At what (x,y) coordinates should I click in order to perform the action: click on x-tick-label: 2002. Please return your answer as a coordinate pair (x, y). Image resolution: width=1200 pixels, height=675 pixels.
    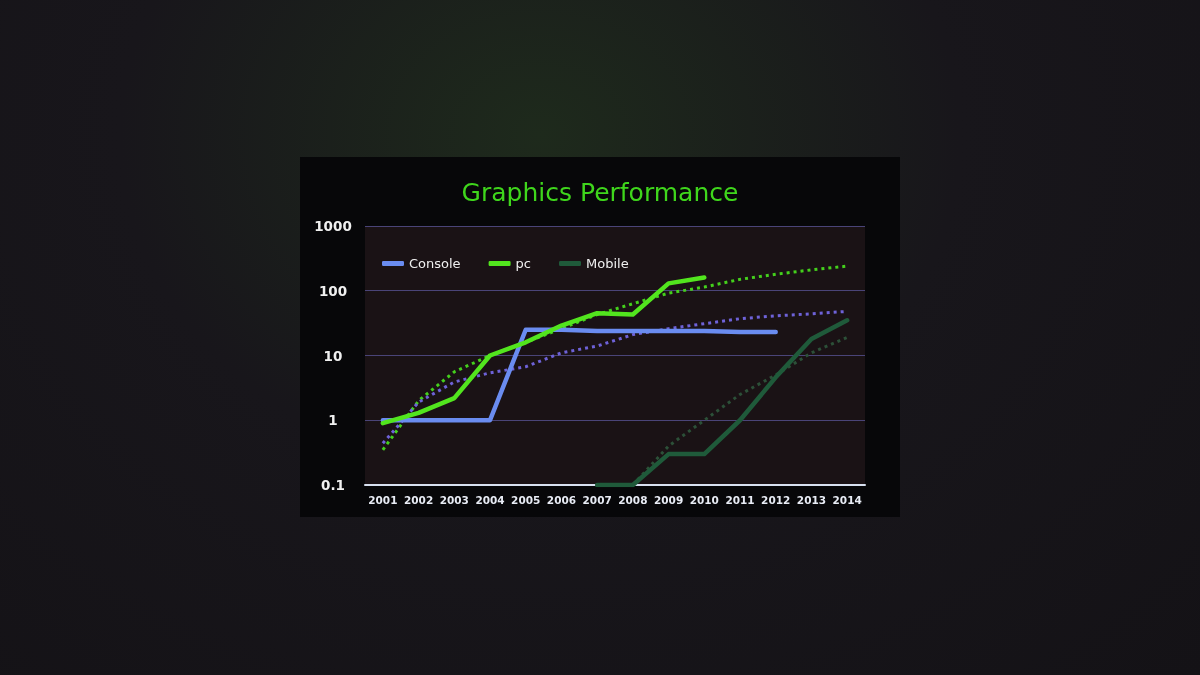
    Looking at the image, I should click on (418, 499).